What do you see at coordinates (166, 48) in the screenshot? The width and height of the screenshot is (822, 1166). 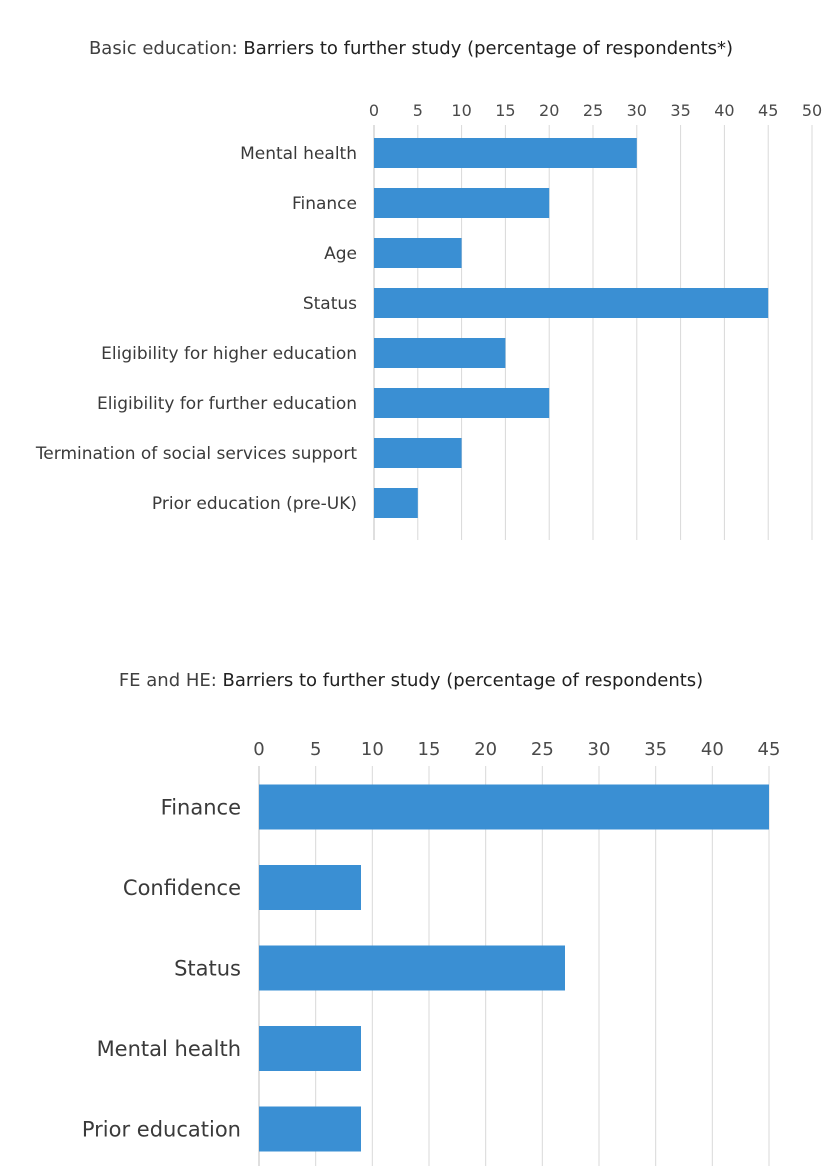 I see `chart-title-prefix: Basic education:` at bounding box center [166, 48].